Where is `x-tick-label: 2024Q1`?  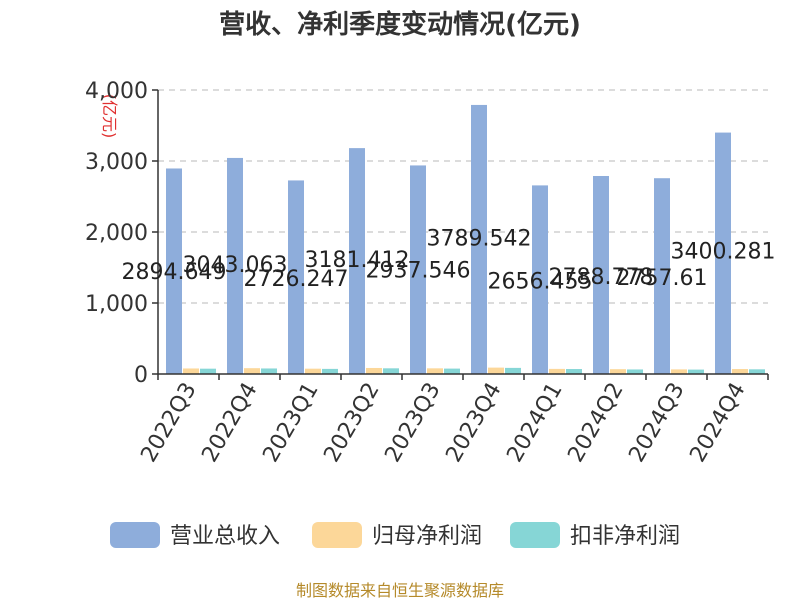 x-tick-label: 2024Q1 is located at coordinates (534, 423).